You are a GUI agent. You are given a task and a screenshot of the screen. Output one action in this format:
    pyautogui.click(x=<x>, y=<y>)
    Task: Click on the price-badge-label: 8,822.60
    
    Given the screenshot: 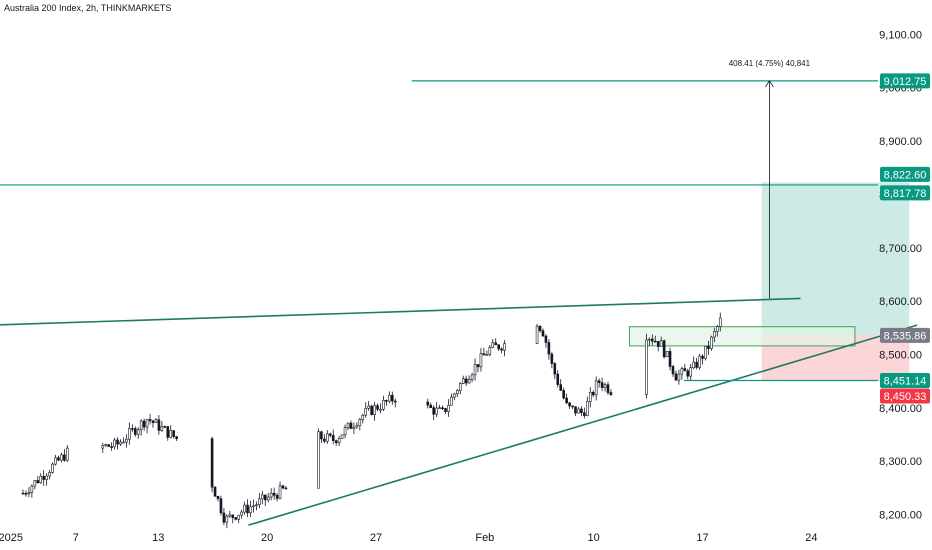 What is the action you would take?
    pyautogui.click(x=905, y=175)
    